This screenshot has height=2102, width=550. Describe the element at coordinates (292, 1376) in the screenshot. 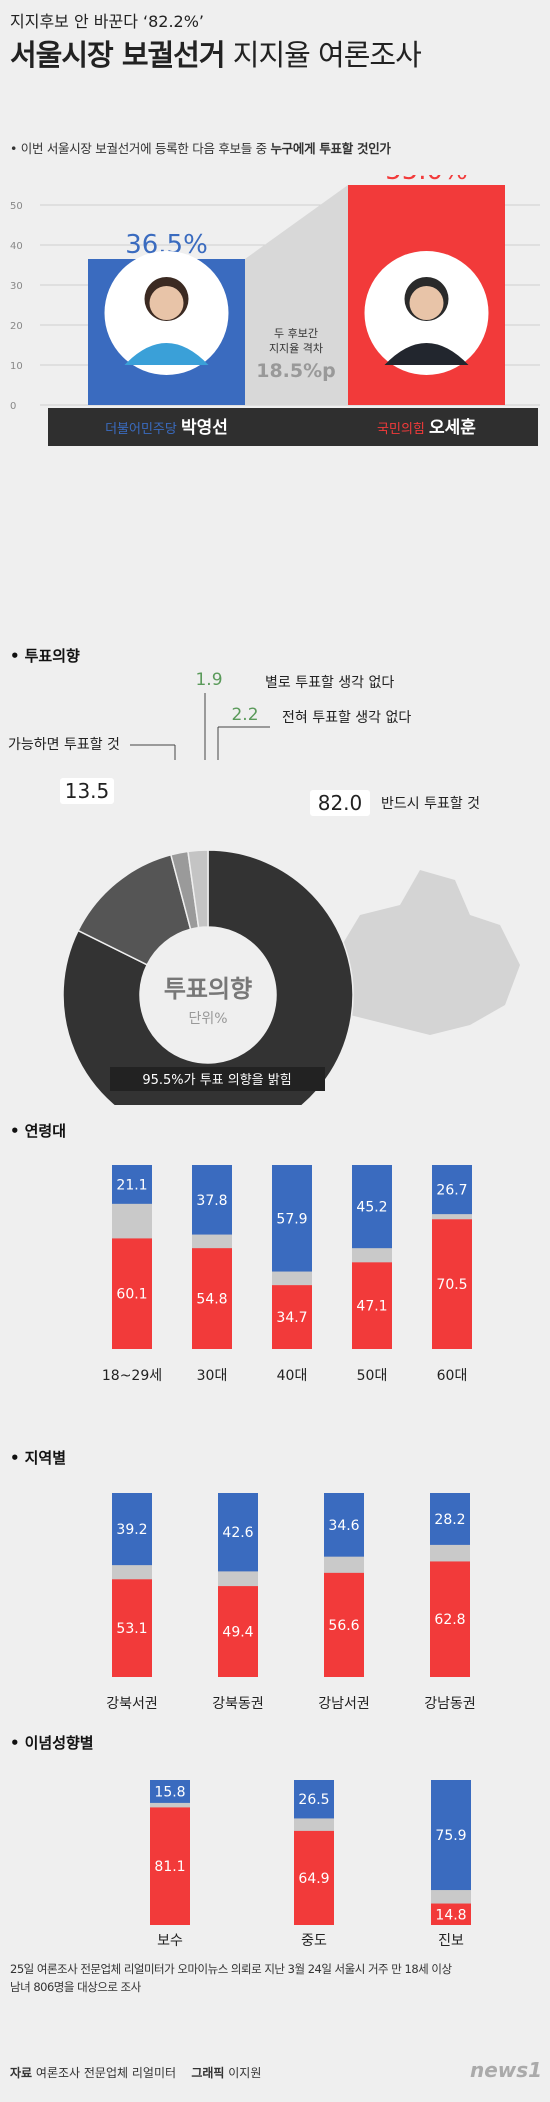

I see `category-label: 40대` at that location.